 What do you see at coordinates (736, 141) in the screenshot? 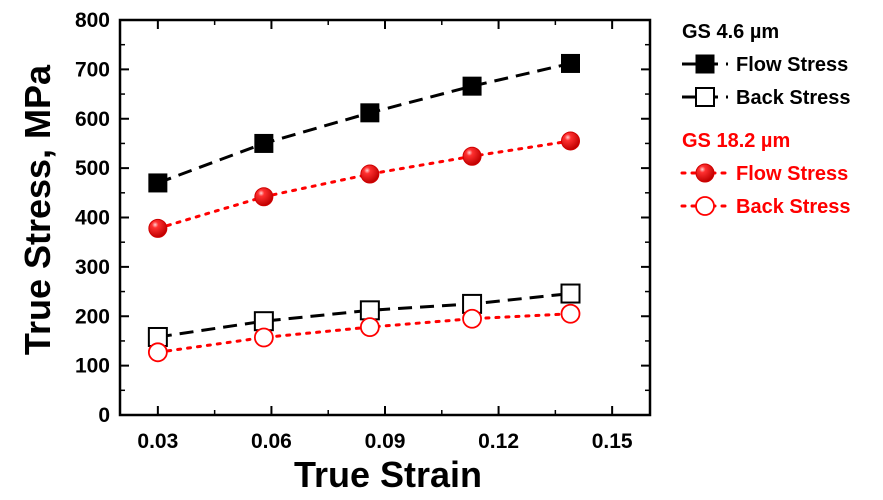
I see `legend-group-title: GS 18.2 µm` at bounding box center [736, 141].